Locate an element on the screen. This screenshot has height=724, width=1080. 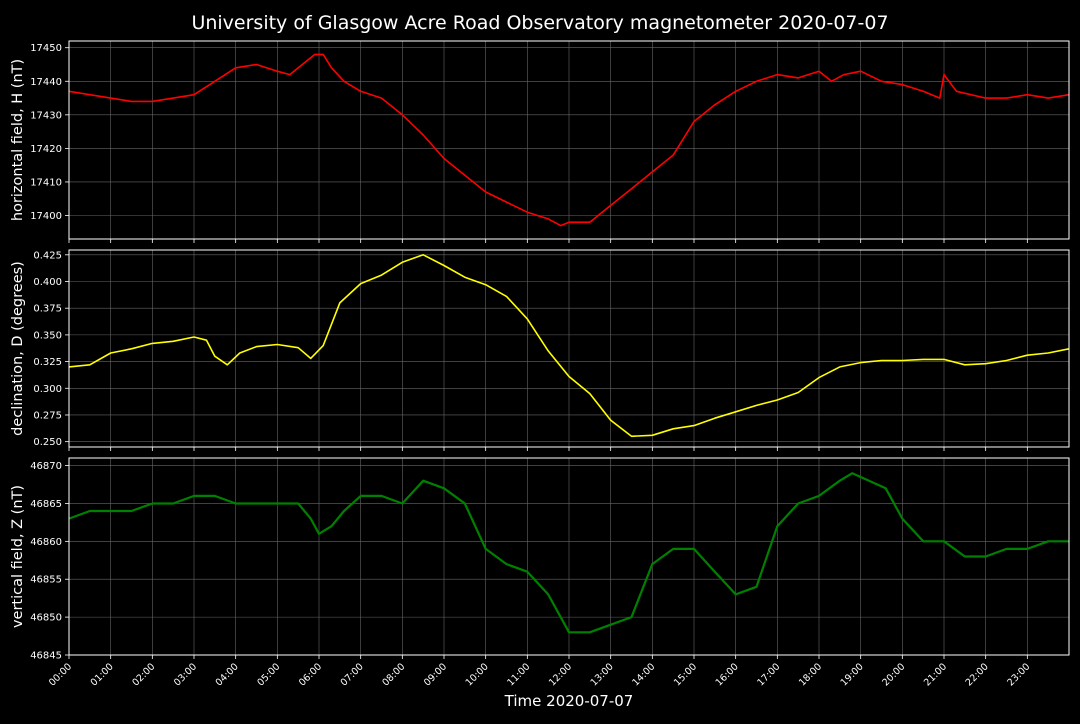
y-tick-label: 46865 is located at coordinates (46, 504).